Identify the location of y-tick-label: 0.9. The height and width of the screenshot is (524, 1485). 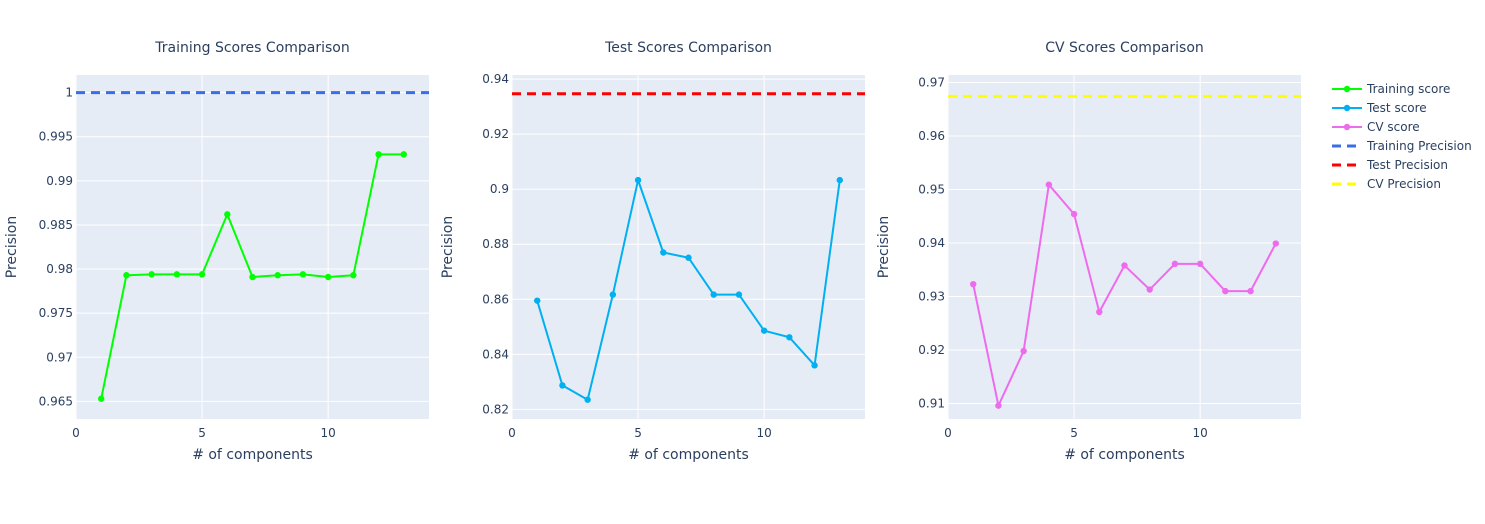
(499, 189).